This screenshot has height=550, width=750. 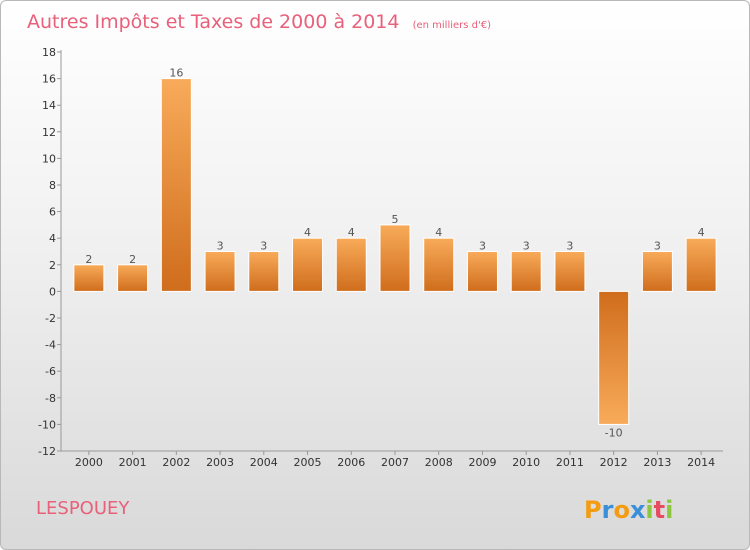 I want to click on logo-letter: x, so click(x=638, y=510).